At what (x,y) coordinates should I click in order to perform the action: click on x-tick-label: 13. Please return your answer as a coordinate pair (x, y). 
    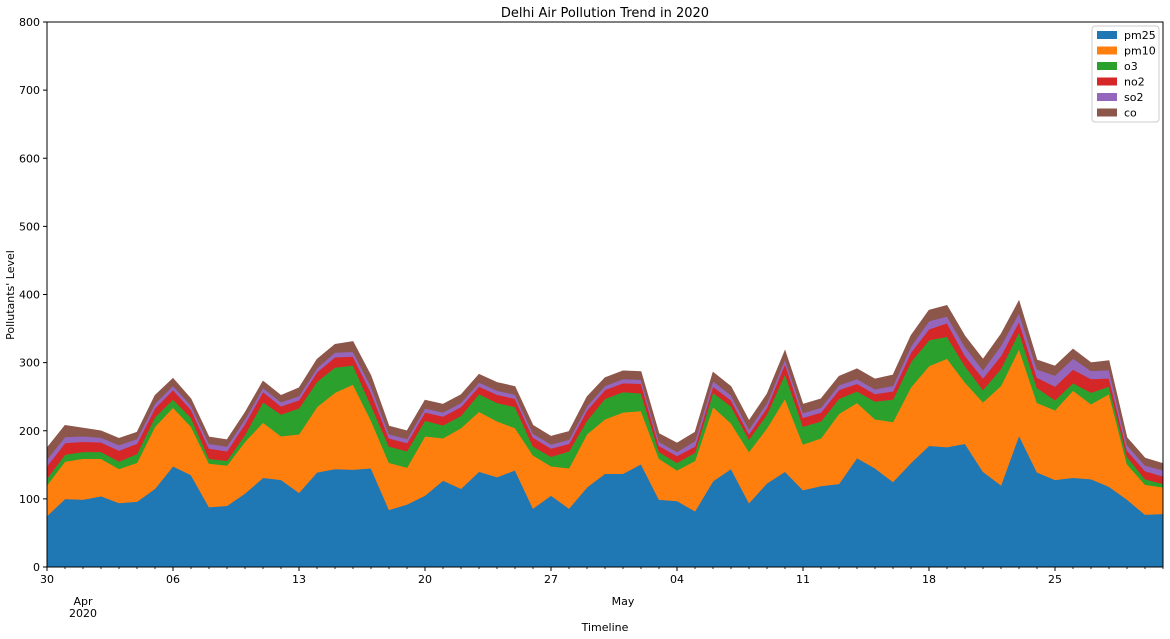
    Looking at the image, I should click on (299, 579).